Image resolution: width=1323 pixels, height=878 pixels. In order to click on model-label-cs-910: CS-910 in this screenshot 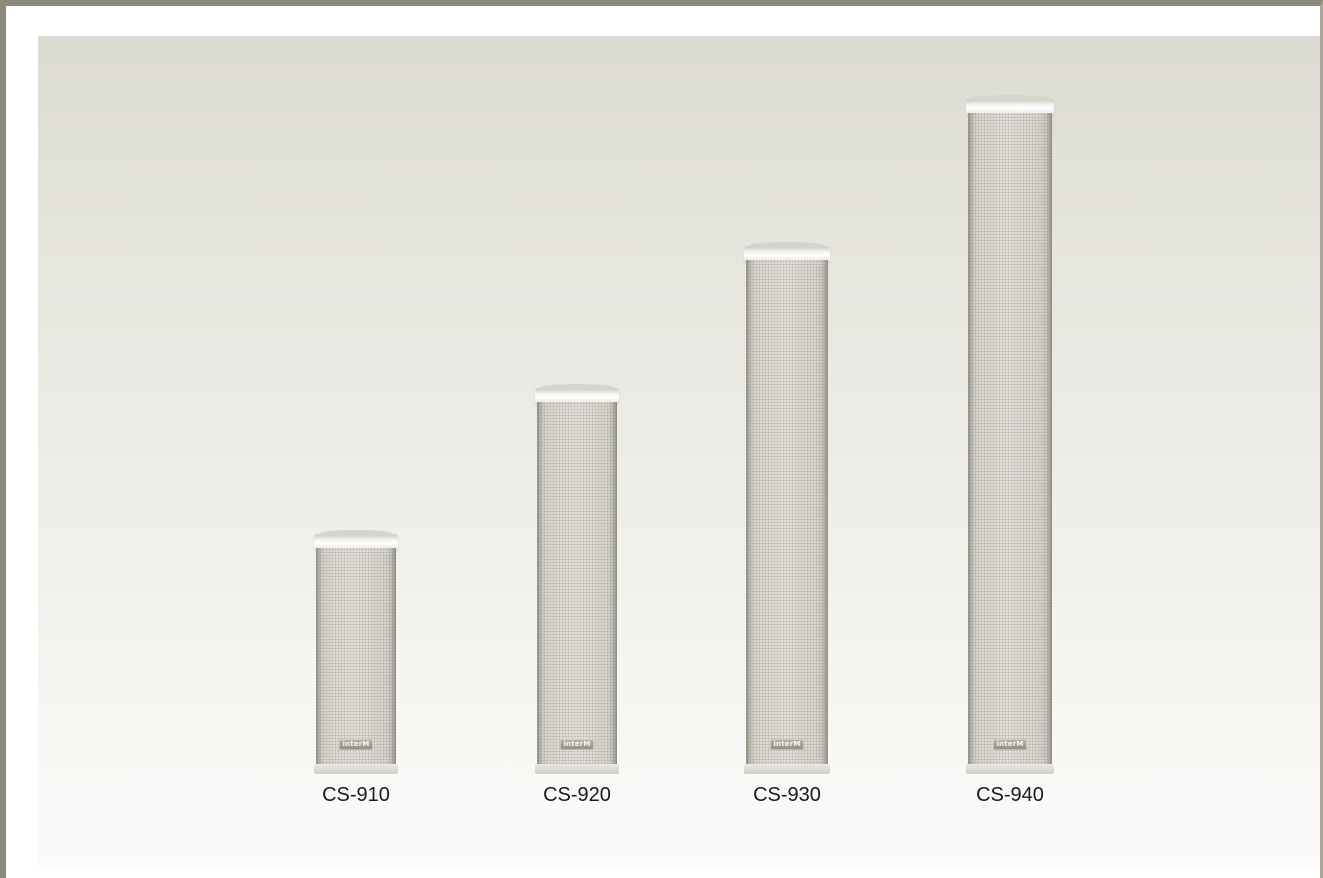, I will do `click(356, 795)`.